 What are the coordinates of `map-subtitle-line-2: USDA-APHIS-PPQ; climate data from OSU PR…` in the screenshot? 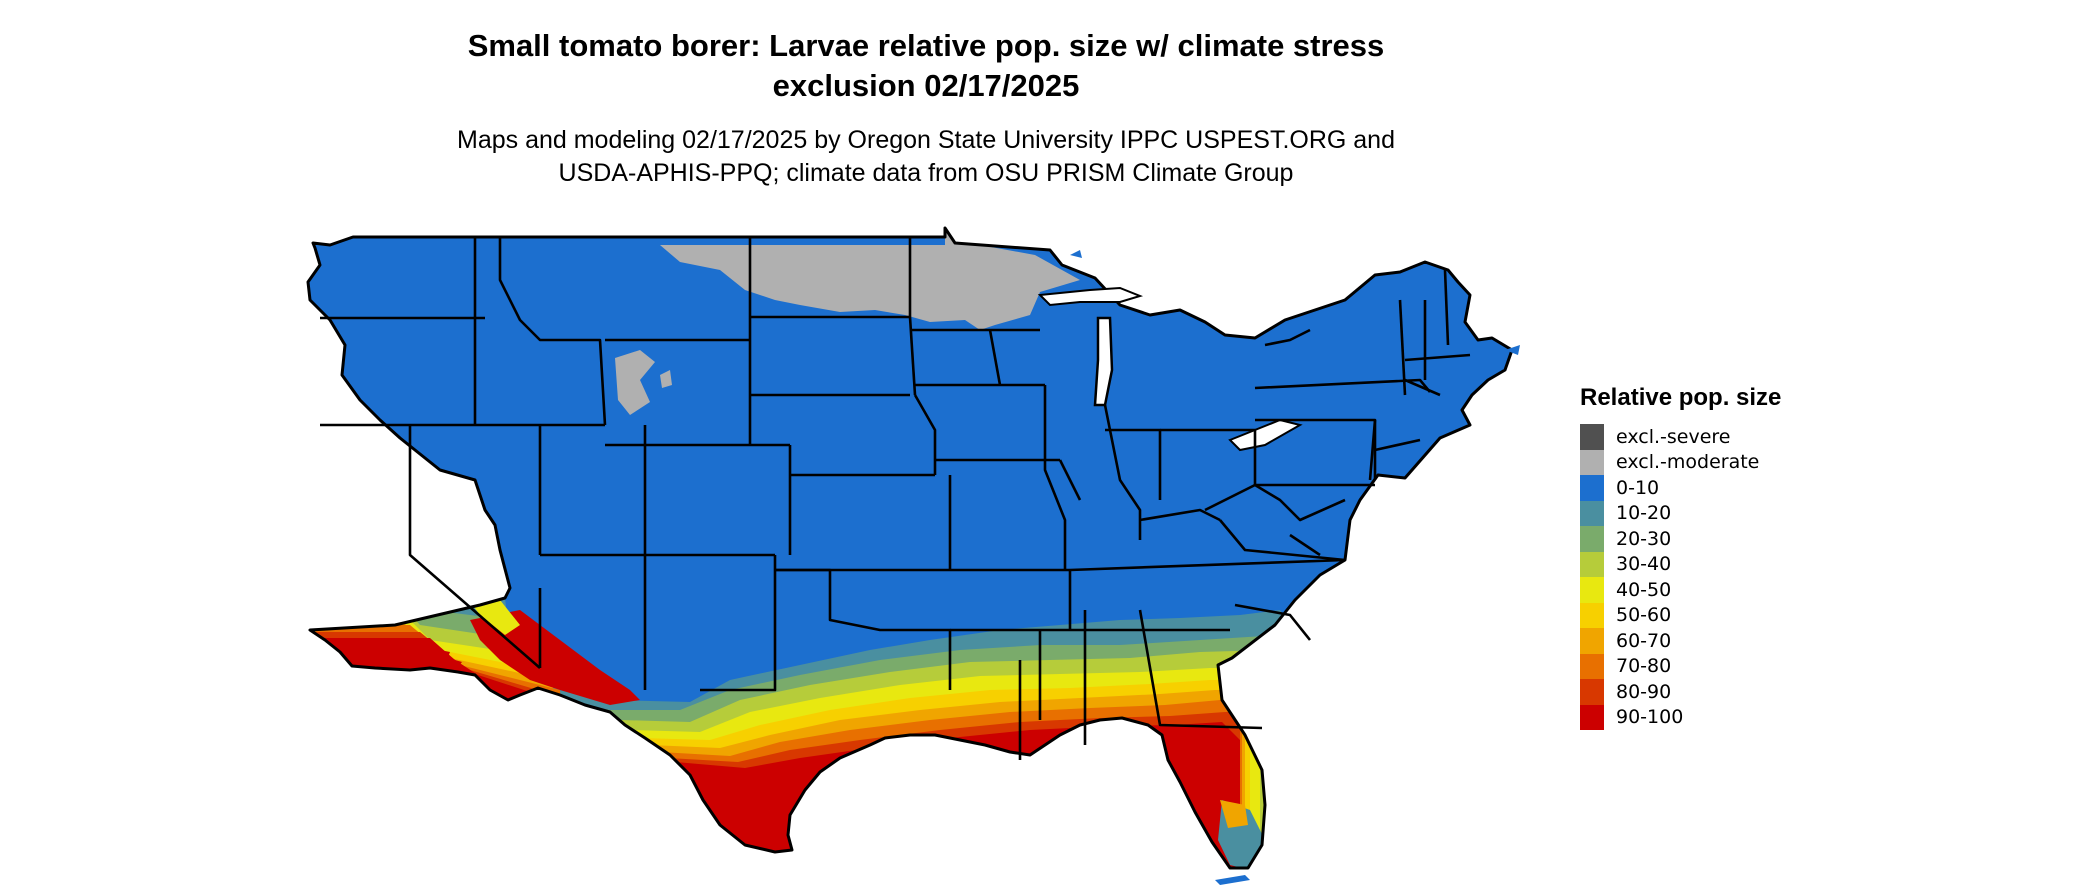 It's located at (926, 173).